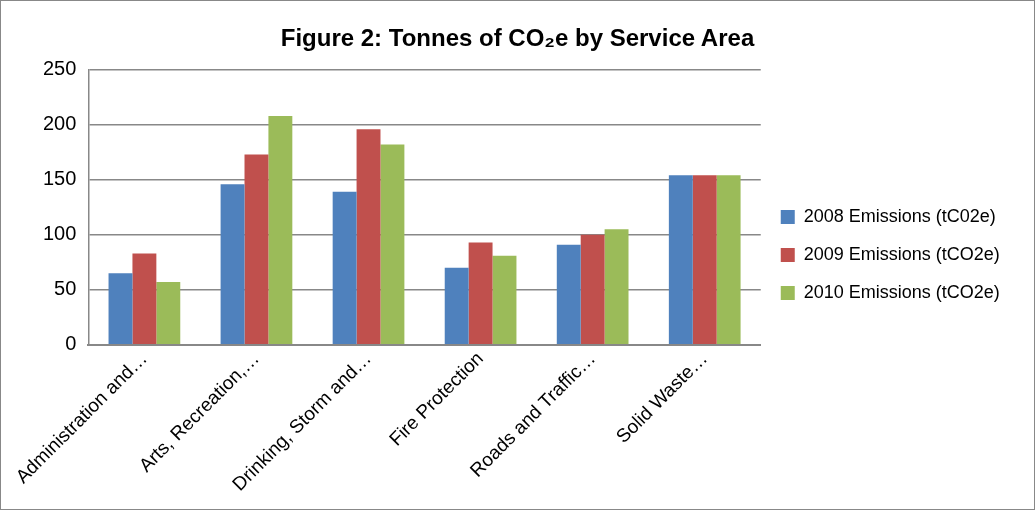 This screenshot has height=510, width=1035. What do you see at coordinates (59, 178) in the screenshot?
I see `y-tick-label: 150` at bounding box center [59, 178].